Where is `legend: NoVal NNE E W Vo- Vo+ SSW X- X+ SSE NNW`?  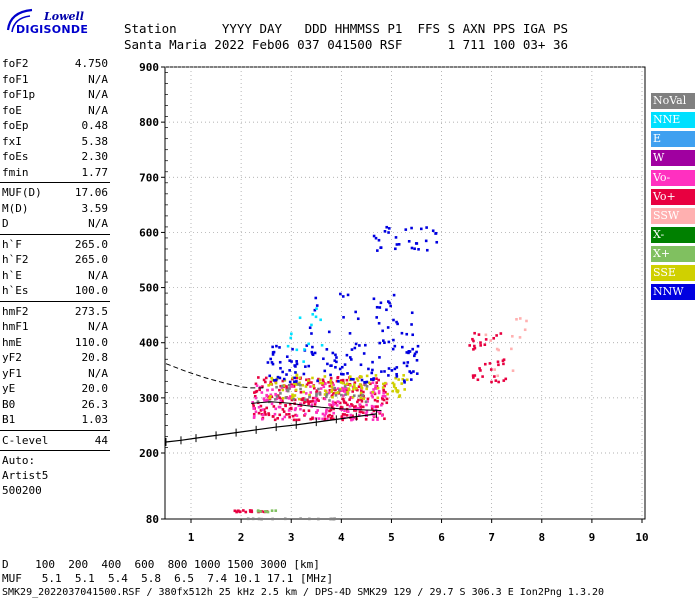
legend: NoVal NNE E W Vo- Vo+ SSW X- X+ SSE NNW is located at coordinates (673, 198).